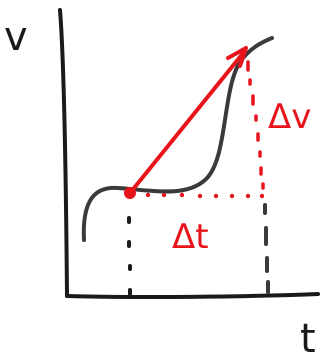 This screenshot has height=360, width=328. Describe the element at coordinates (129, 256) in the screenshot. I see `dotted-drop-line-start` at that location.